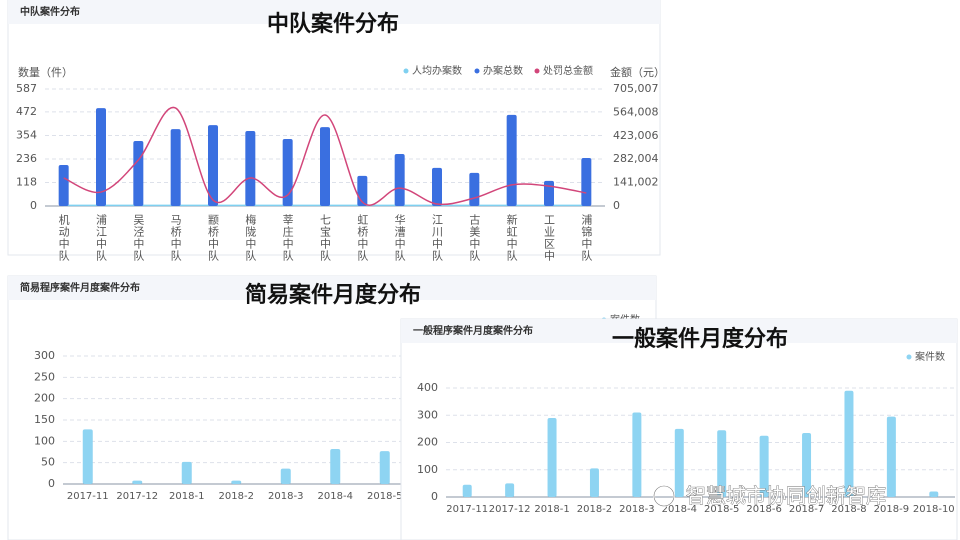 This screenshot has height=540, width=960. What do you see at coordinates (891, 509) in the screenshot?
I see `x-tick-label: 2018-9` at bounding box center [891, 509].